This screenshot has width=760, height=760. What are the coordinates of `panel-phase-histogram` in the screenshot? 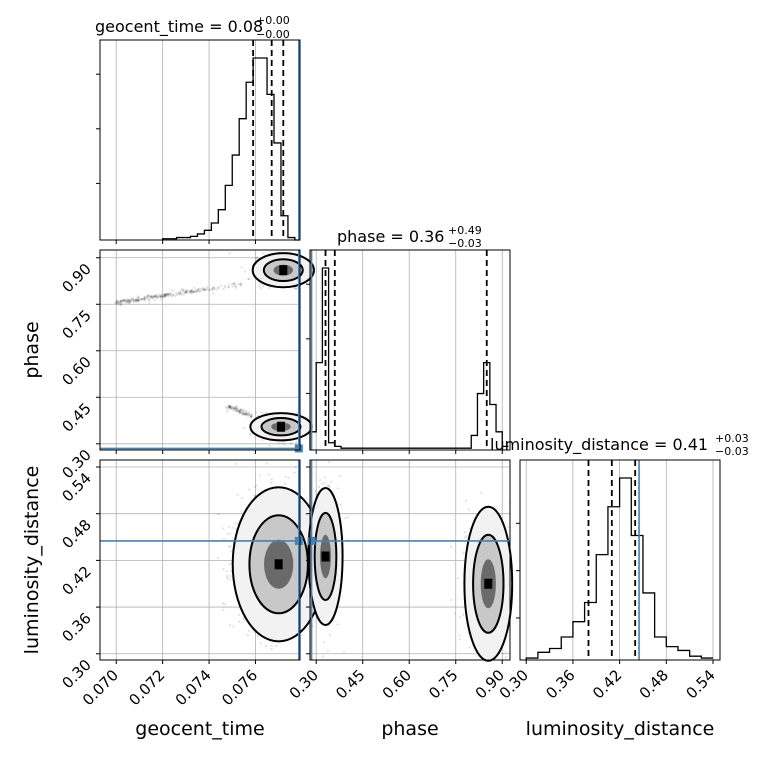 It's located at (408, 351).